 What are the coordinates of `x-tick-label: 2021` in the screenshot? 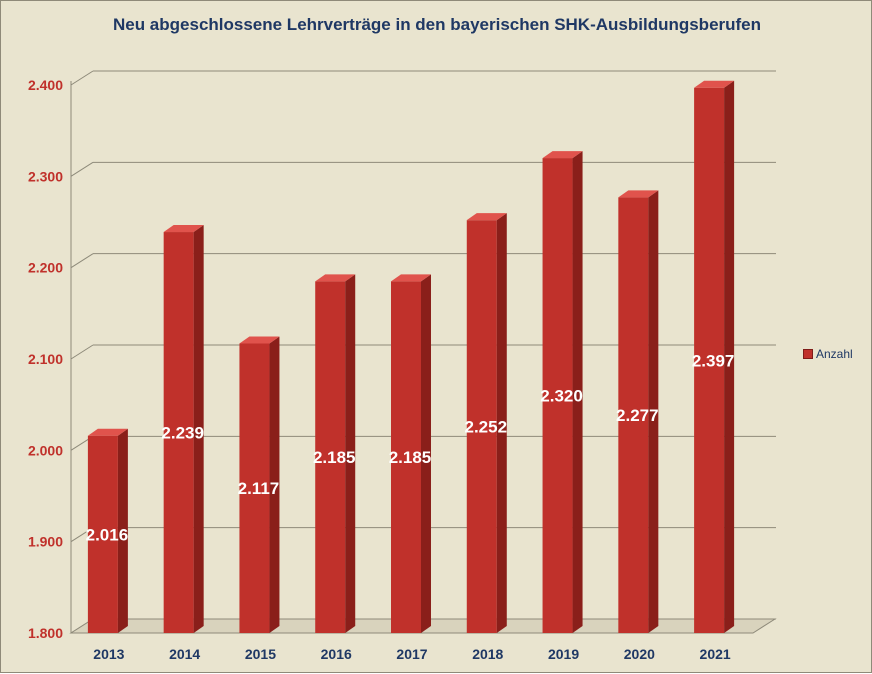 It's located at (715, 654).